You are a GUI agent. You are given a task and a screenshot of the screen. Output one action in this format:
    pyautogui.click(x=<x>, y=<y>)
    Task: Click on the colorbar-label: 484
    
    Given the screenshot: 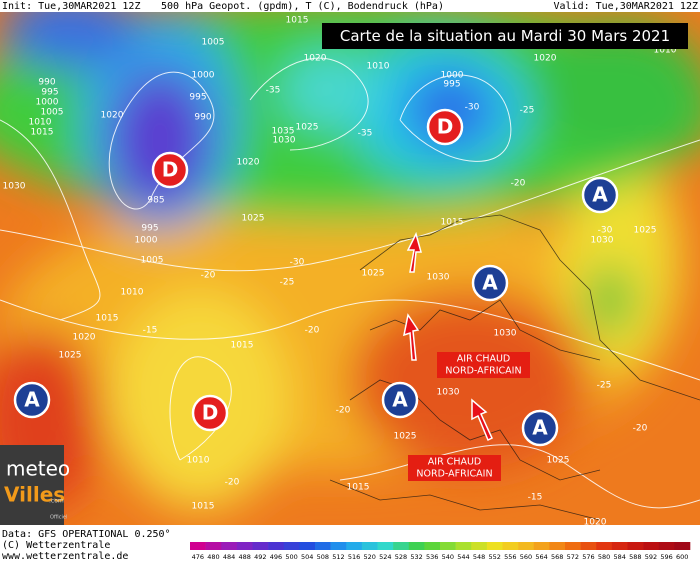 What is the action you would take?
    pyautogui.click(x=229, y=557)
    